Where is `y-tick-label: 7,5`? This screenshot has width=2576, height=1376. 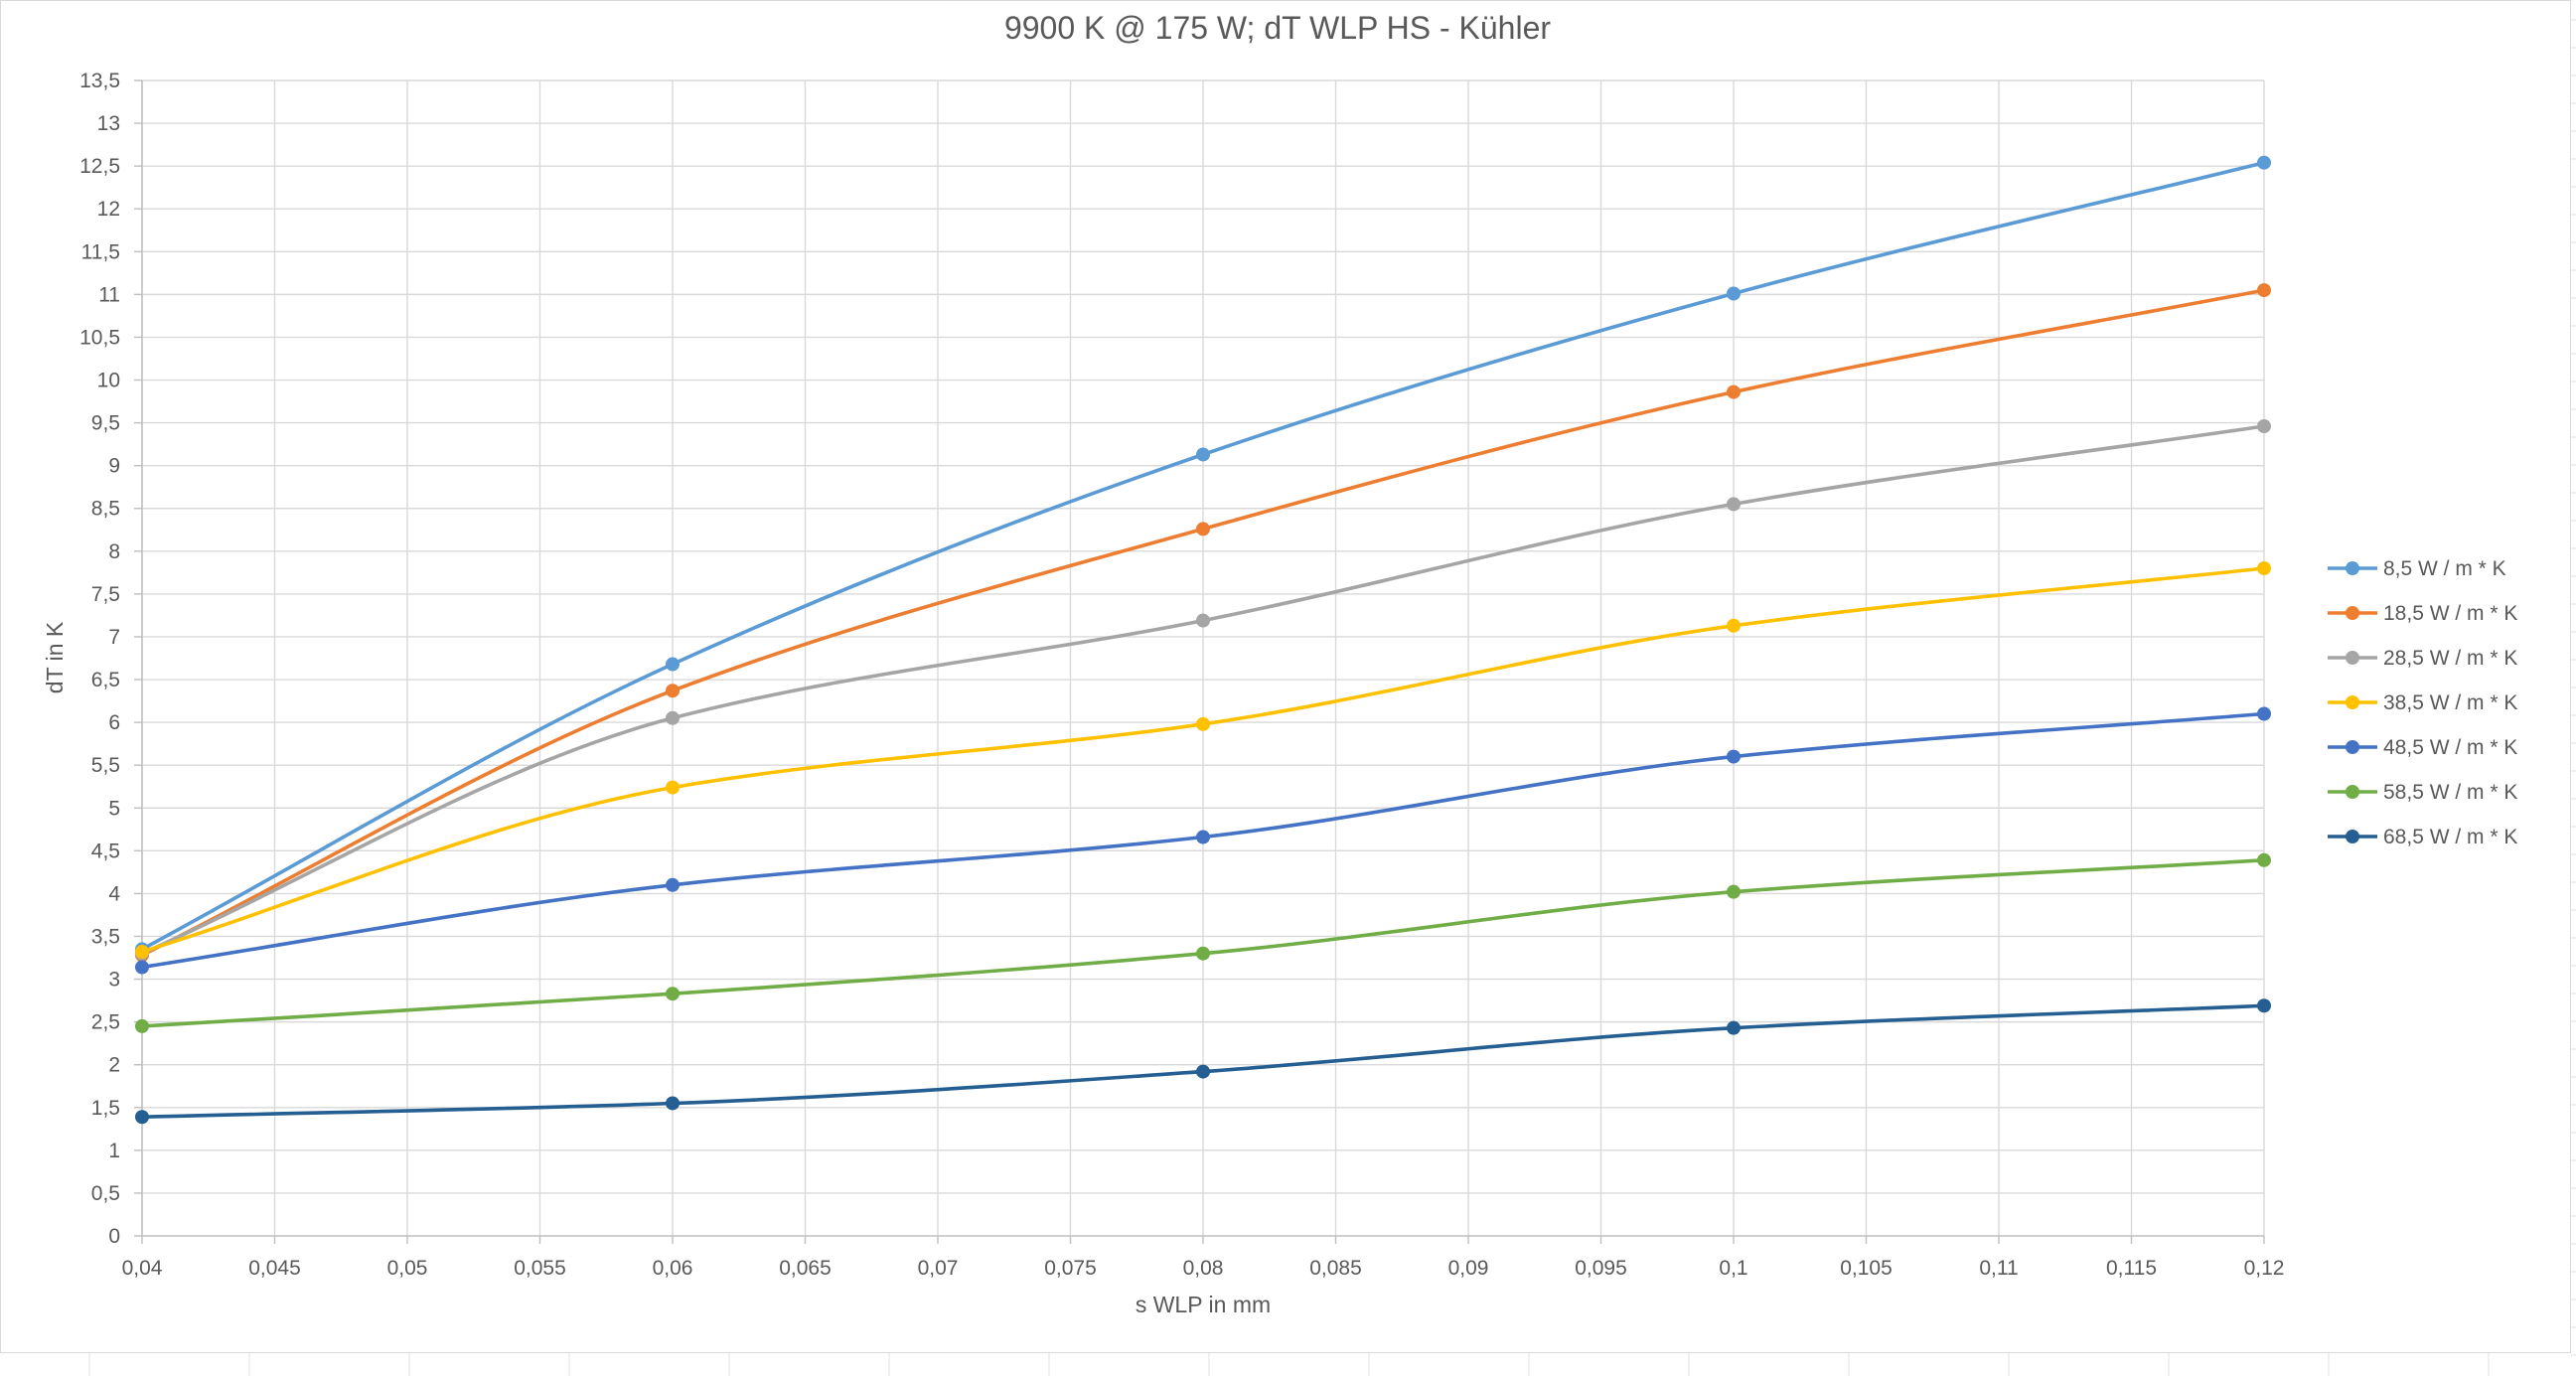
y-tick-label: 7,5 is located at coordinates (106, 595).